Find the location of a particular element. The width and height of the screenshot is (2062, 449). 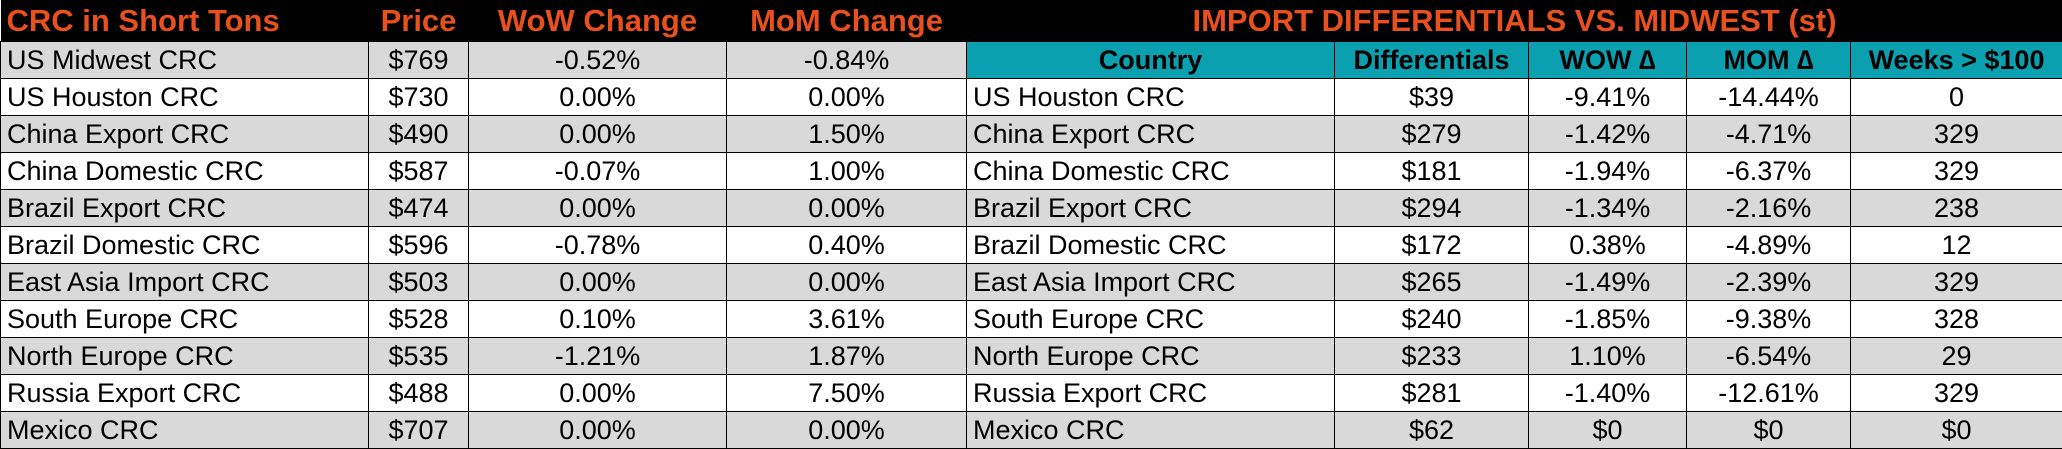

wow-change-cell: 0.10% is located at coordinates (598, 319).